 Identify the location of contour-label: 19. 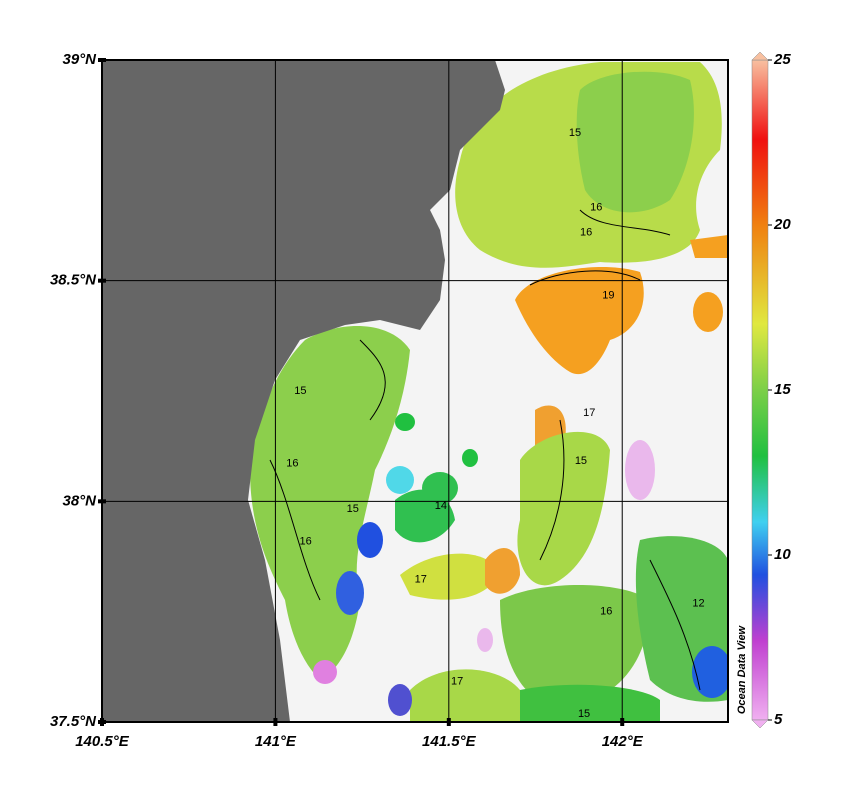
(608, 296).